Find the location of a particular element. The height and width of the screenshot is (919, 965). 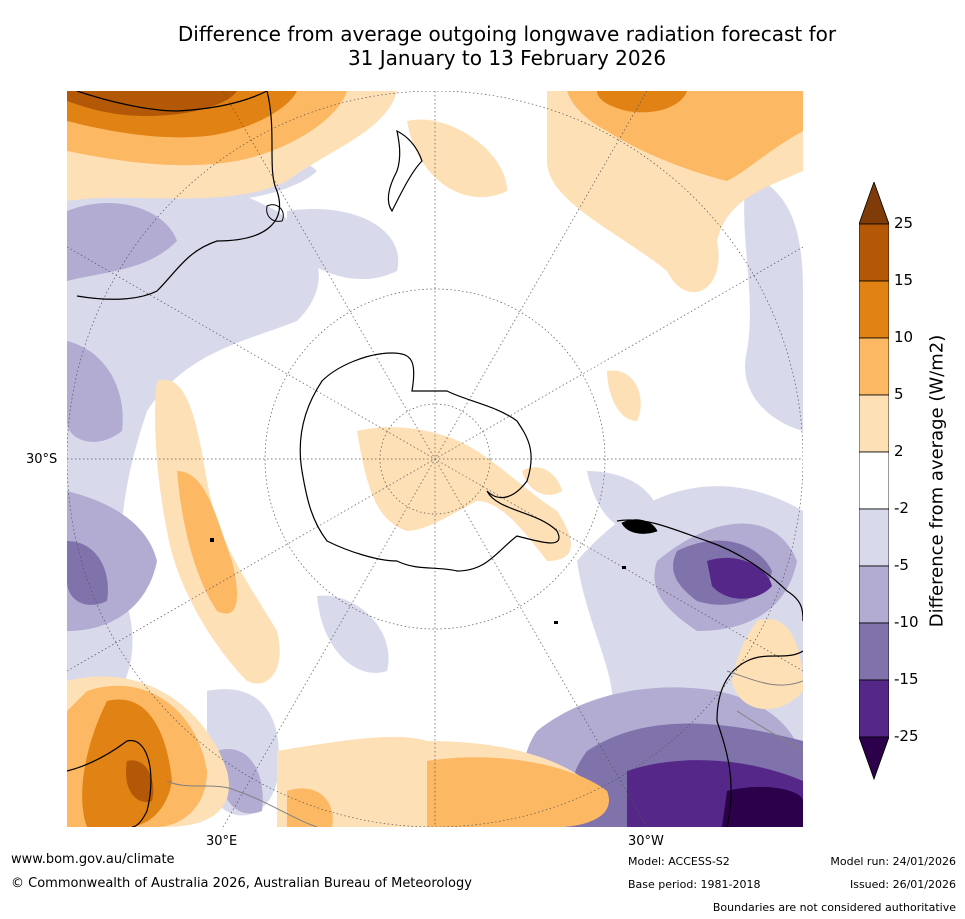

colorbar-tick-label: 5 is located at coordinates (899, 394).